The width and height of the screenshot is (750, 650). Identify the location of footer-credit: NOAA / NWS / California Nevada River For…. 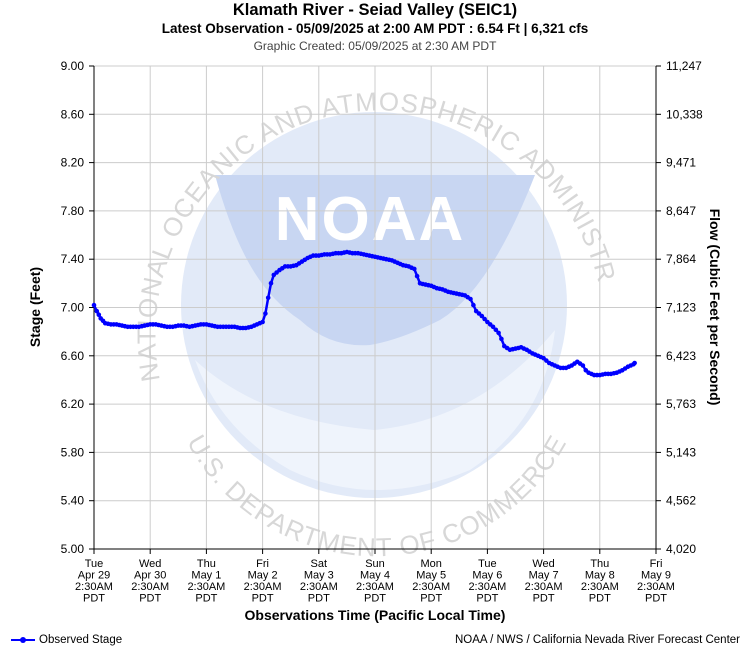
(597, 640).